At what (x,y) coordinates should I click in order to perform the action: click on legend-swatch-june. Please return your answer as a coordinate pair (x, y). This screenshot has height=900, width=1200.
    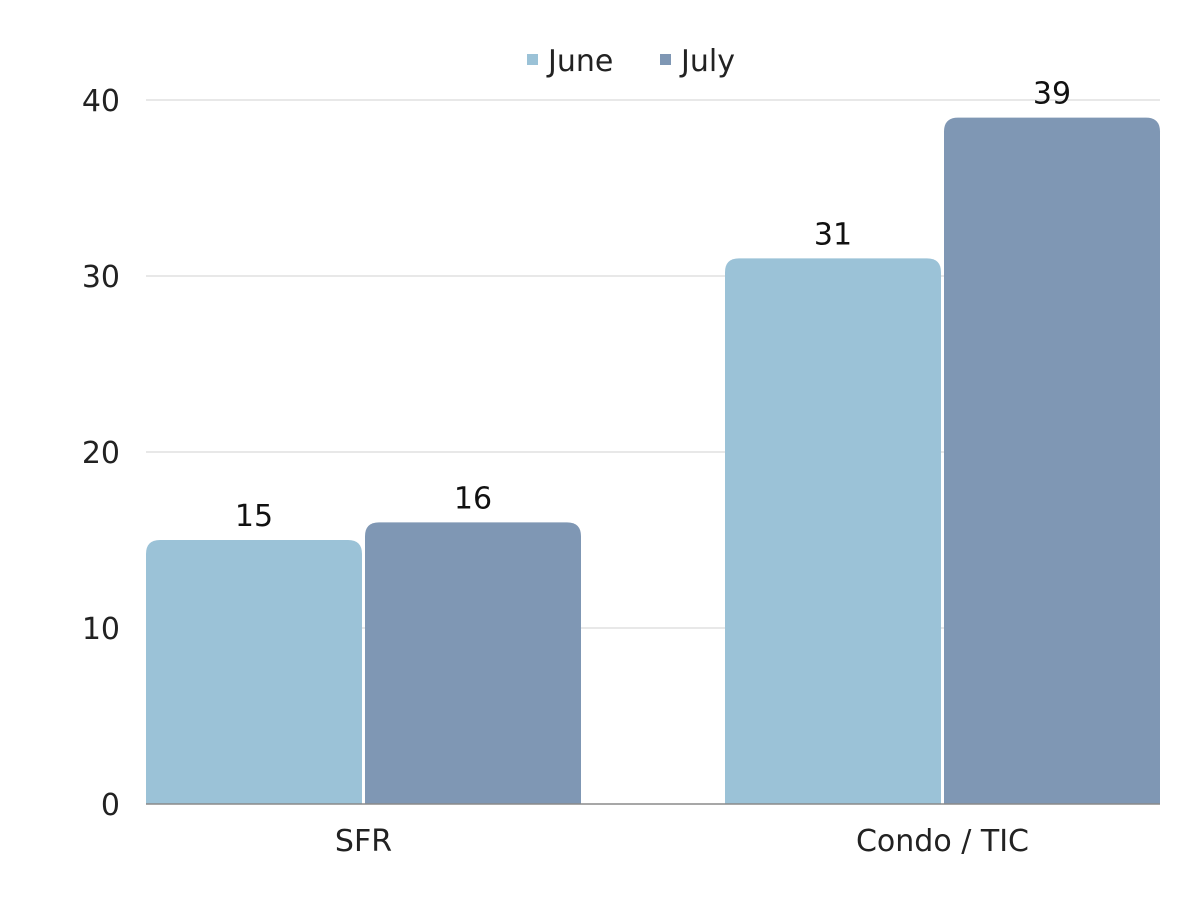
    Looking at the image, I should click on (532, 59).